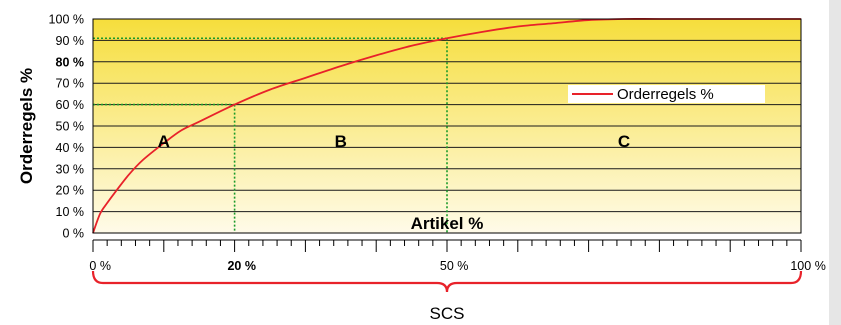 This screenshot has height=325, width=841. I want to click on y-tick-label: 30 %, so click(70, 169).